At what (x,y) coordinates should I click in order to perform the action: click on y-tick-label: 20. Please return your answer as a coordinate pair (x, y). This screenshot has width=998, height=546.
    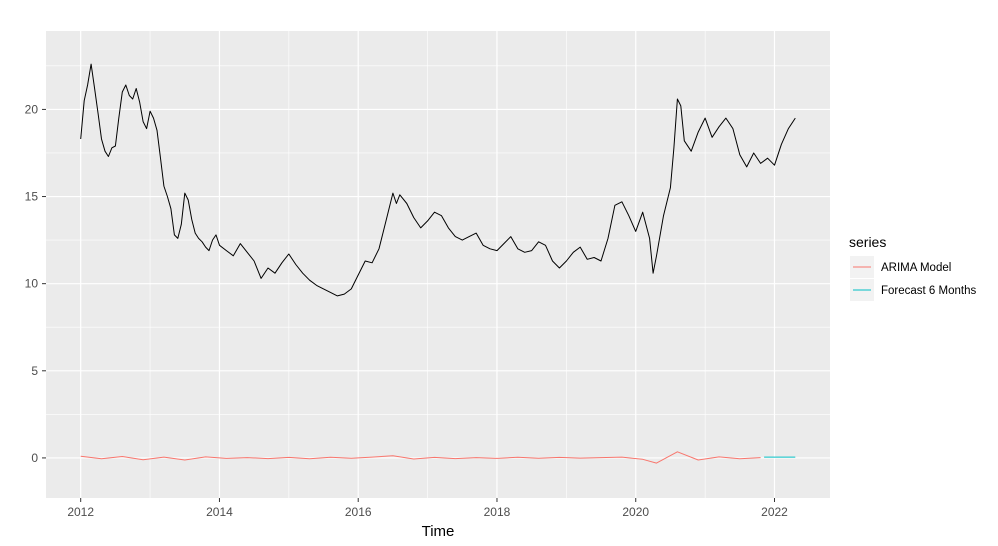
    Looking at the image, I should click on (32, 109).